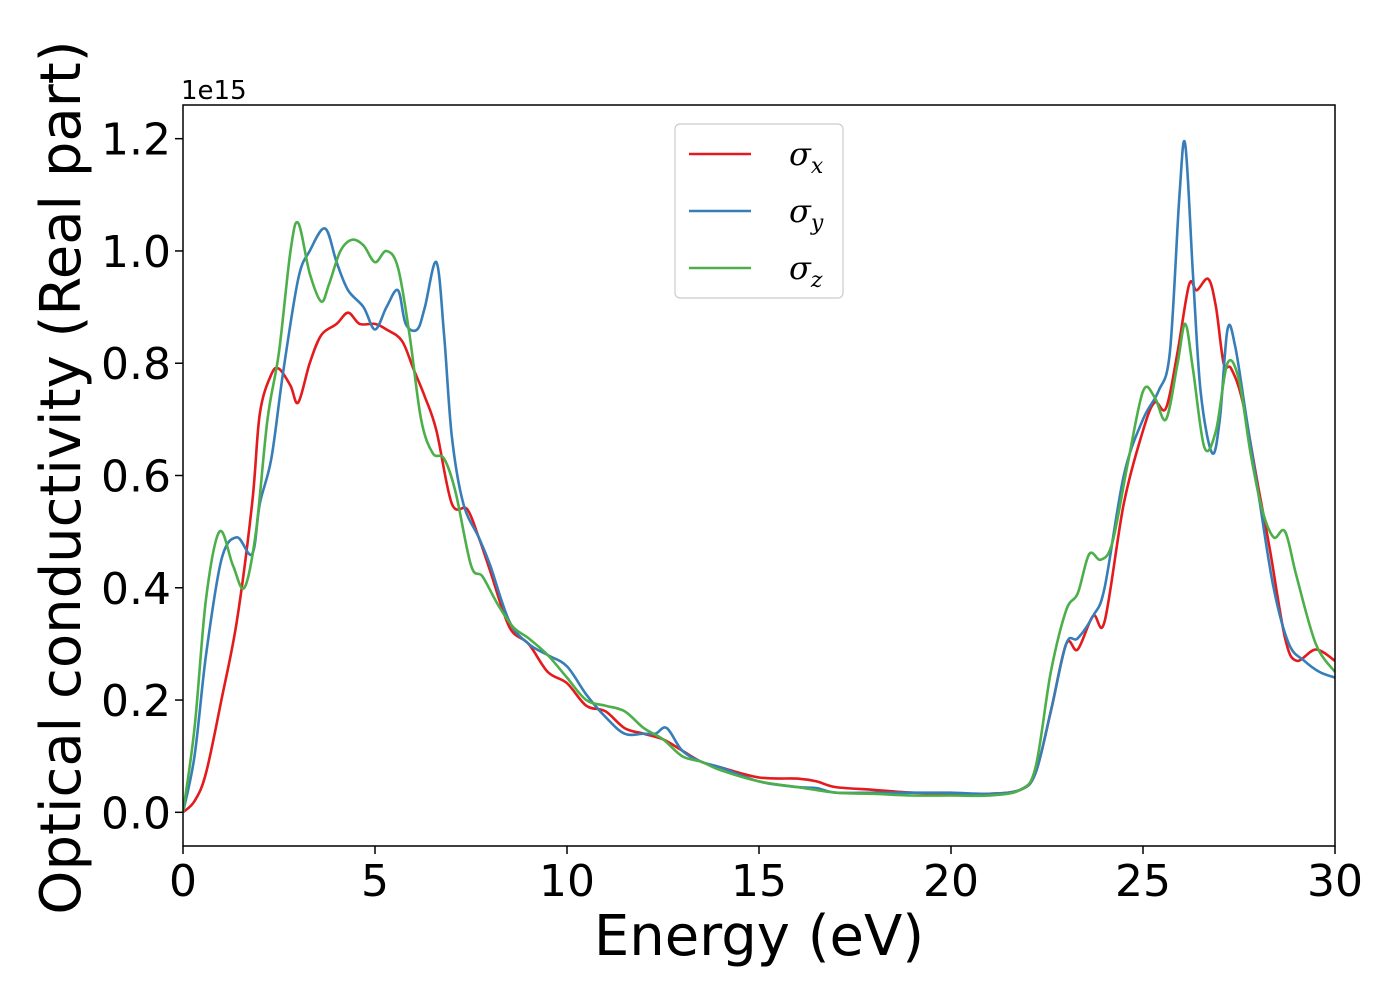 This screenshot has width=1400, height=1000. Describe the element at coordinates (136, 140) in the screenshot. I see `y-tick-label: 1.2` at that location.